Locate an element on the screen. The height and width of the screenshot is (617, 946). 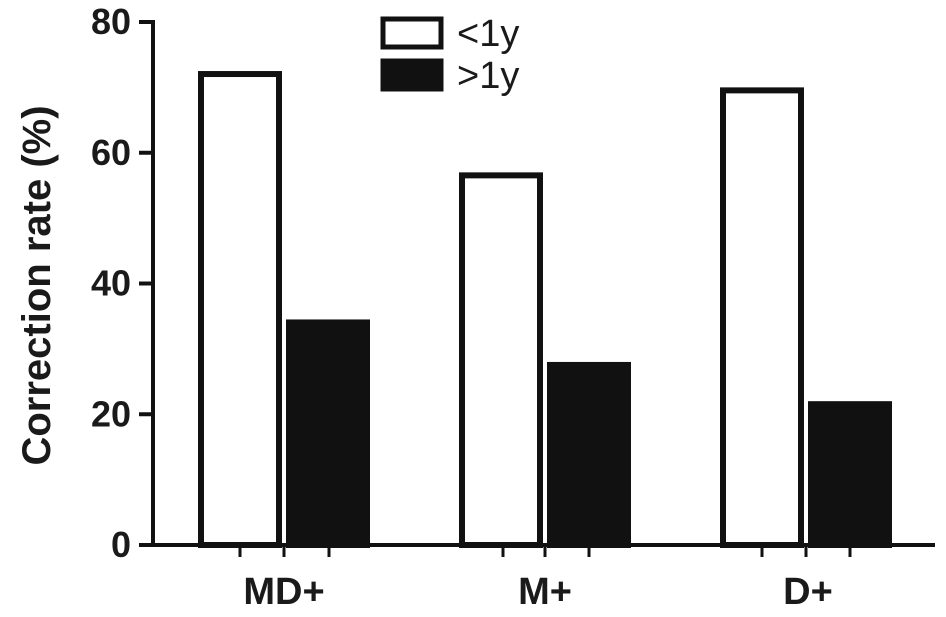
x-category-label: M+ is located at coordinates (545, 592).